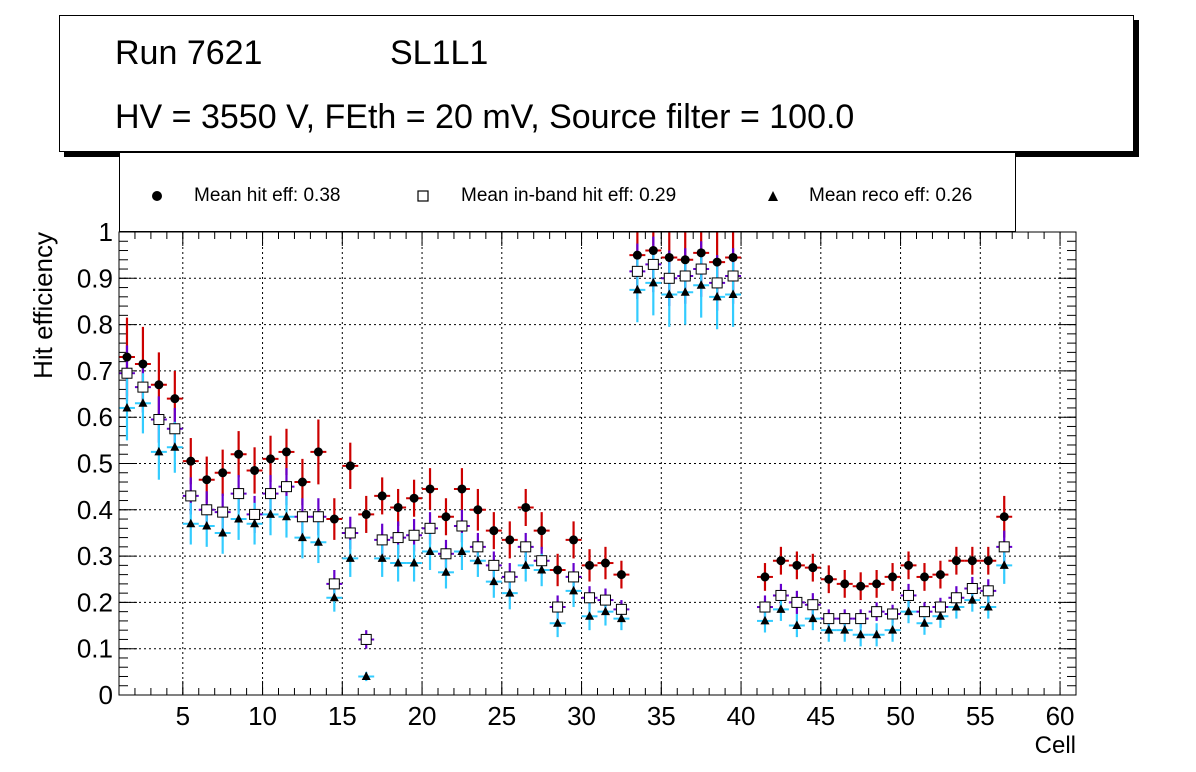 Image resolution: width=1196 pixels, height=772 pixels. Describe the element at coordinates (189, 53) in the screenshot. I see `run-number: Run 7621` at that location.